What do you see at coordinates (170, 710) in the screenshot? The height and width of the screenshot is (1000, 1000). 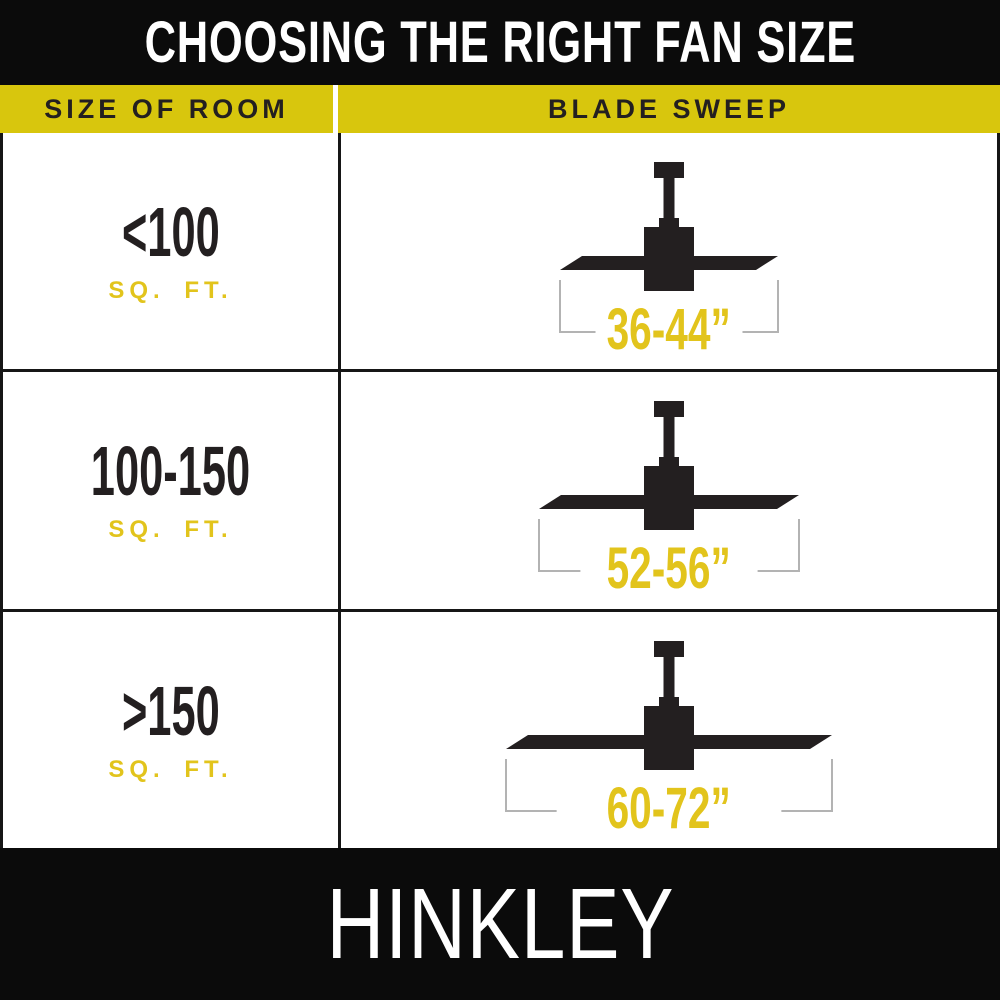 I see `room-size-value: >150` at bounding box center [170, 710].